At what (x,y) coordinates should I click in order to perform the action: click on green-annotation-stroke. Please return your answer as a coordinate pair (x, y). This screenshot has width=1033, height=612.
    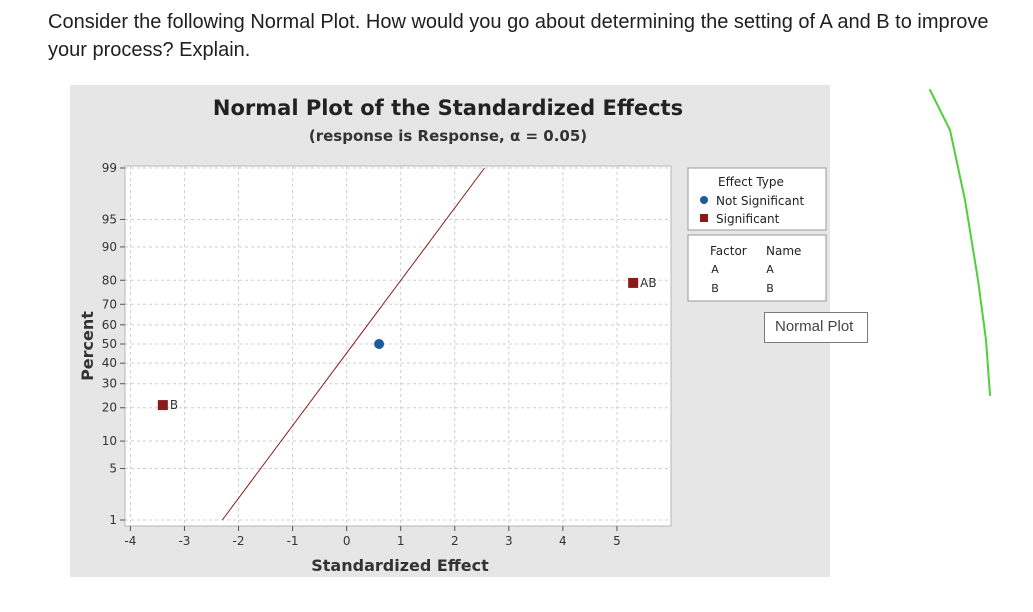
    Looking at the image, I should click on (960, 242).